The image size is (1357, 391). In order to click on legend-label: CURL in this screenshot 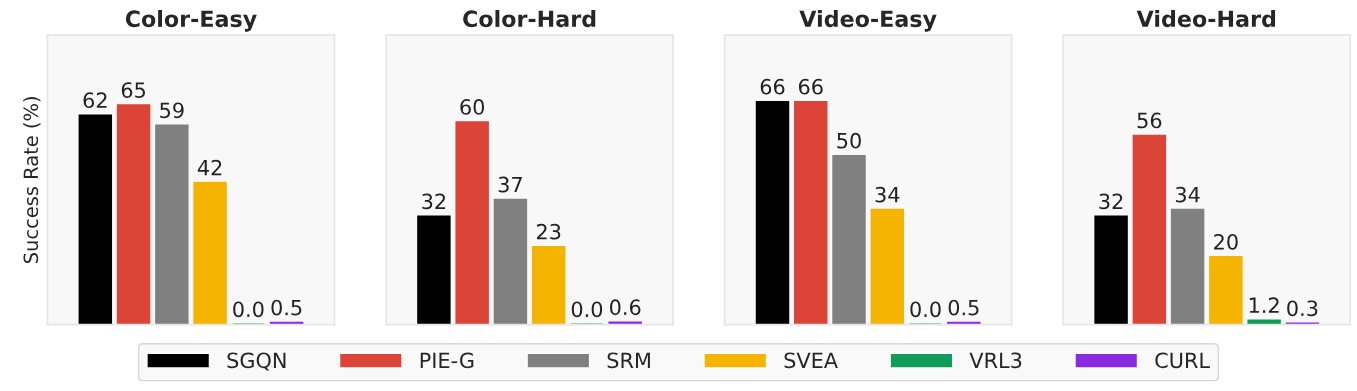, I will do `click(1182, 360)`.